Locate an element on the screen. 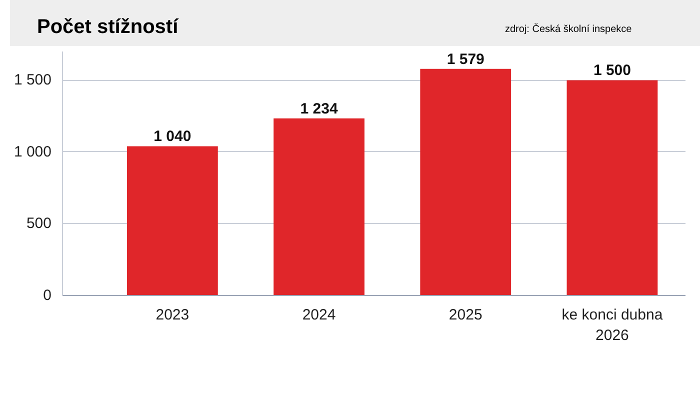 The height and width of the screenshot is (394, 700). data-label: 1 579 is located at coordinates (465, 59).